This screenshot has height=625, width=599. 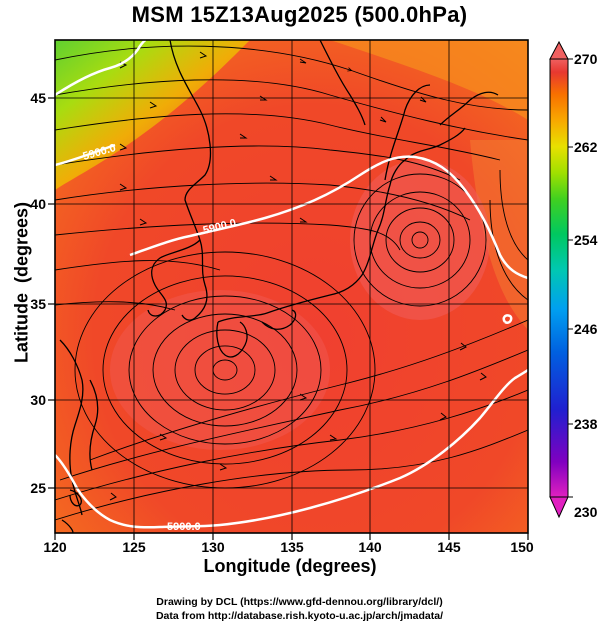 I want to click on x-tick-label: 140, so click(x=370, y=547).